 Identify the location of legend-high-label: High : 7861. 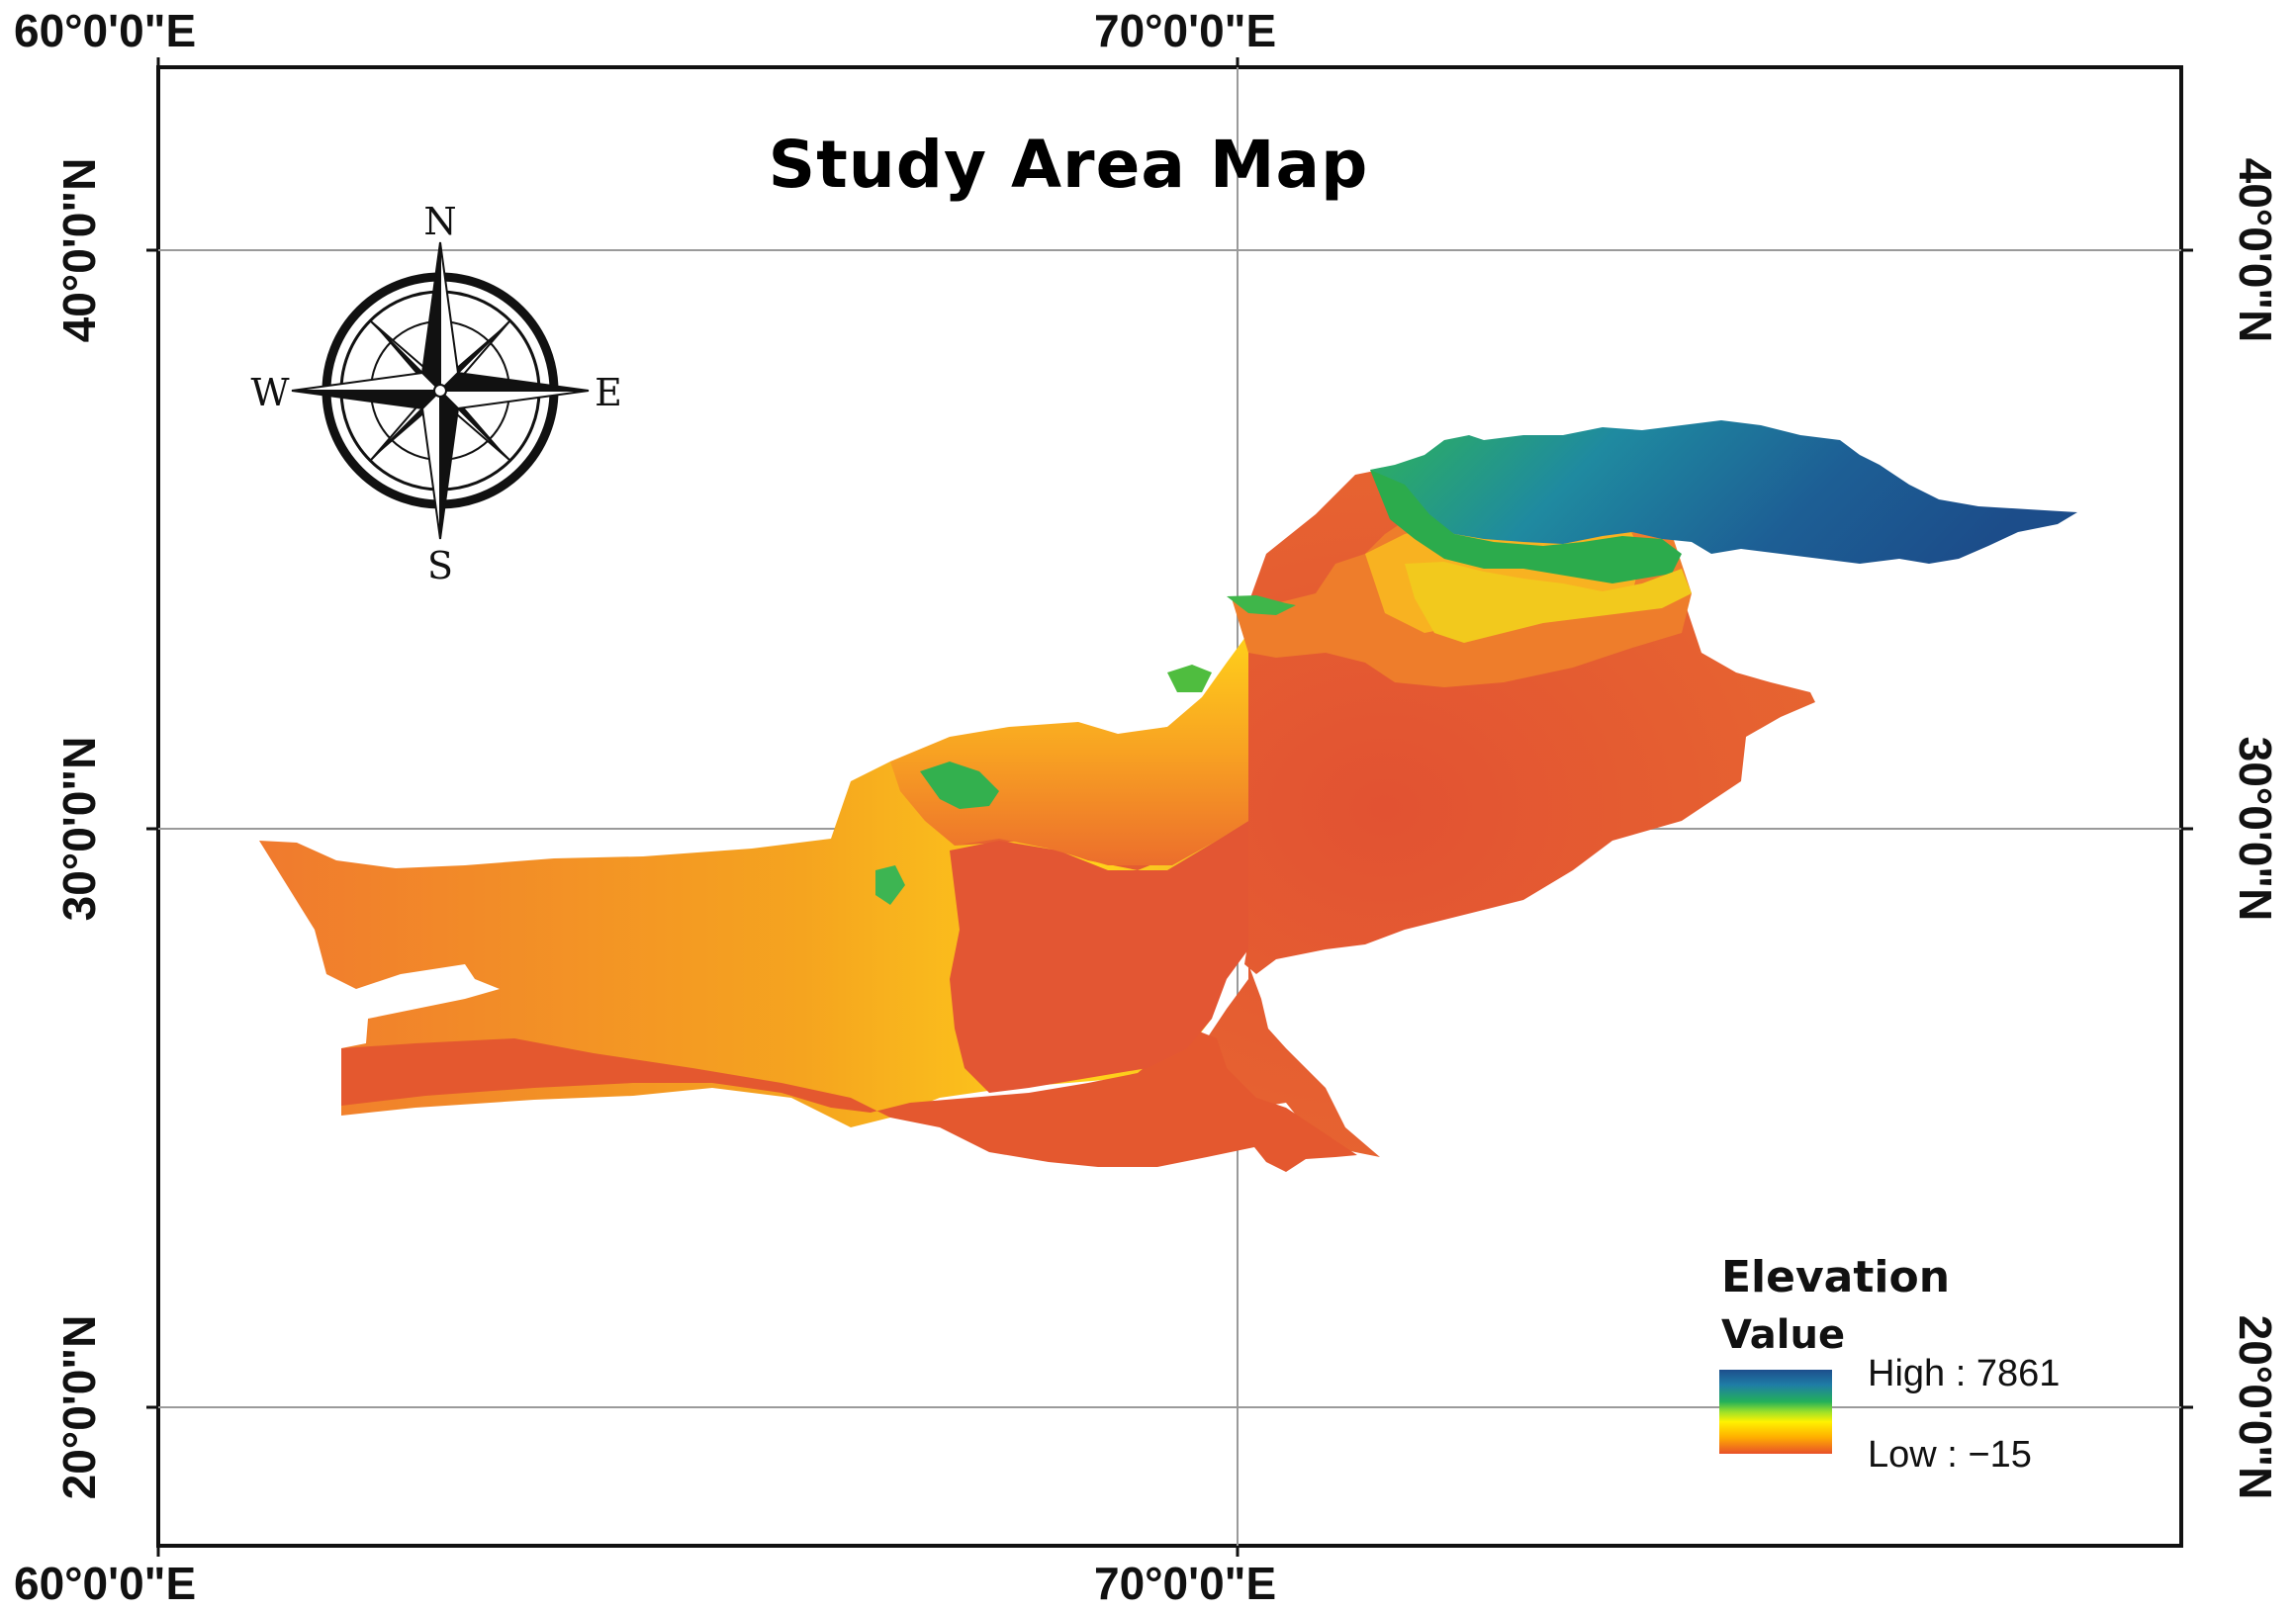
(1964, 1373).